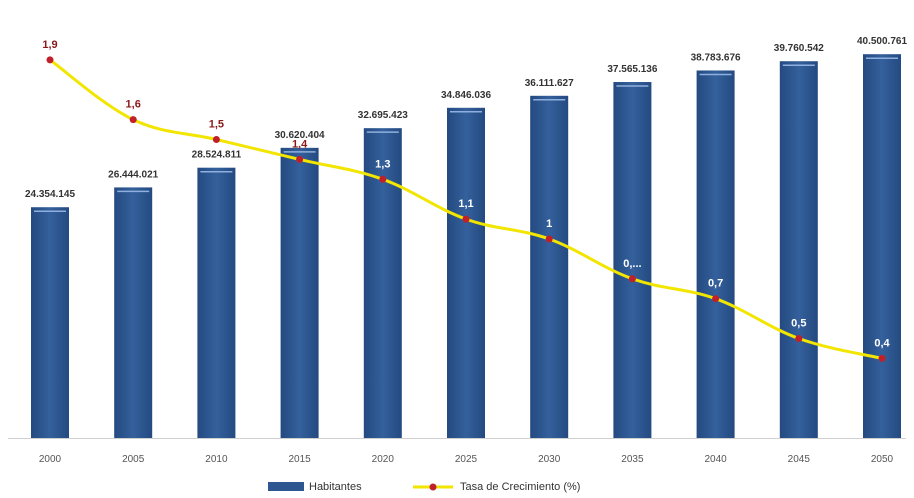 This screenshot has width=914, height=498. What do you see at coordinates (299, 293) in the screenshot?
I see `bar-2015` at bounding box center [299, 293].